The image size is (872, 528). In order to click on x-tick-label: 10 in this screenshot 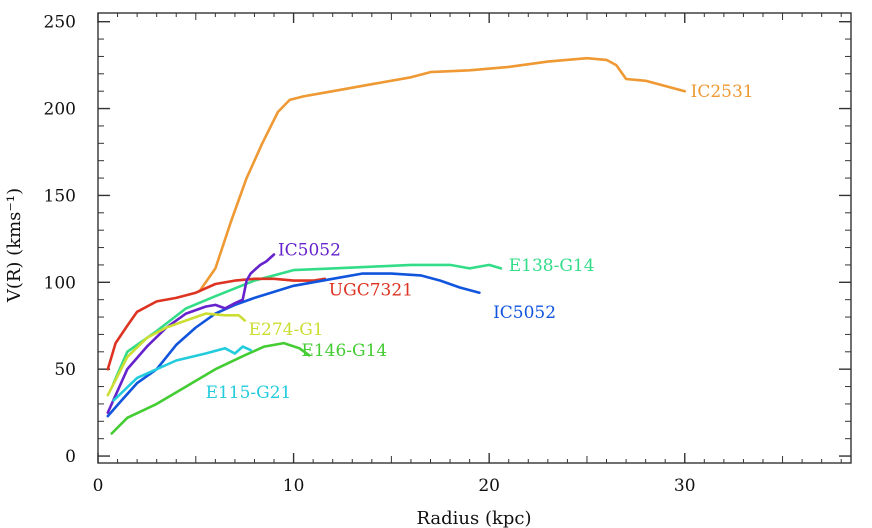, I will do `click(294, 486)`.